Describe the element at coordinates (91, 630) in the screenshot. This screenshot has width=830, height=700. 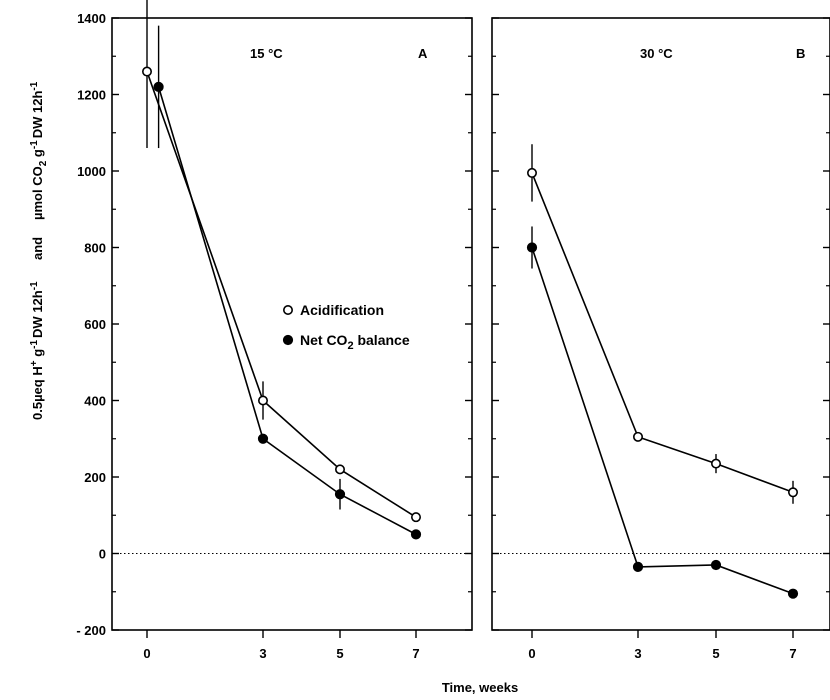
I see `y-tick-label: - 200` at that location.